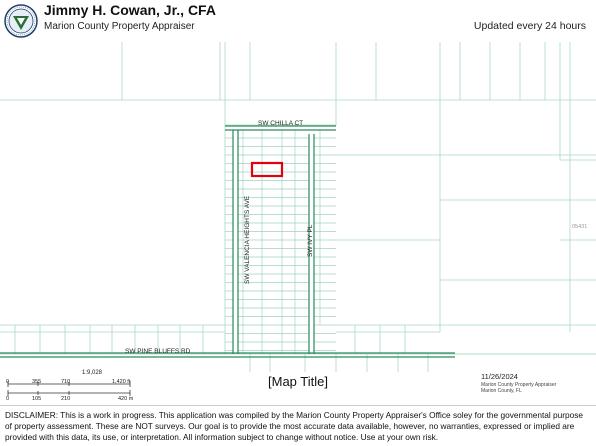 This screenshot has width=596, height=446. What do you see at coordinates (499, 376) in the screenshot?
I see `map-date: 11/26/2024` at bounding box center [499, 376].